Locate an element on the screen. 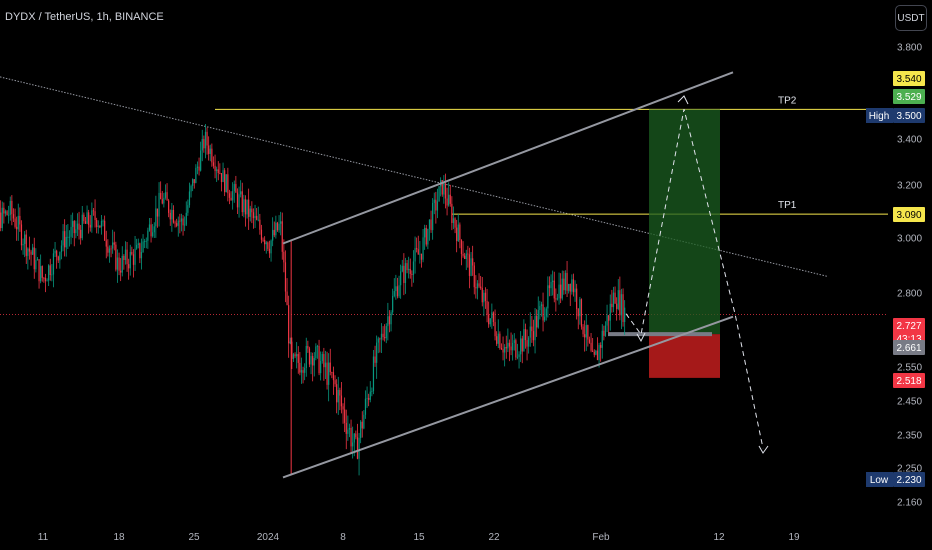 Image resolution: width=932 pixels, height=550 pixels. loss-zone is located at coordinates (684, 356).